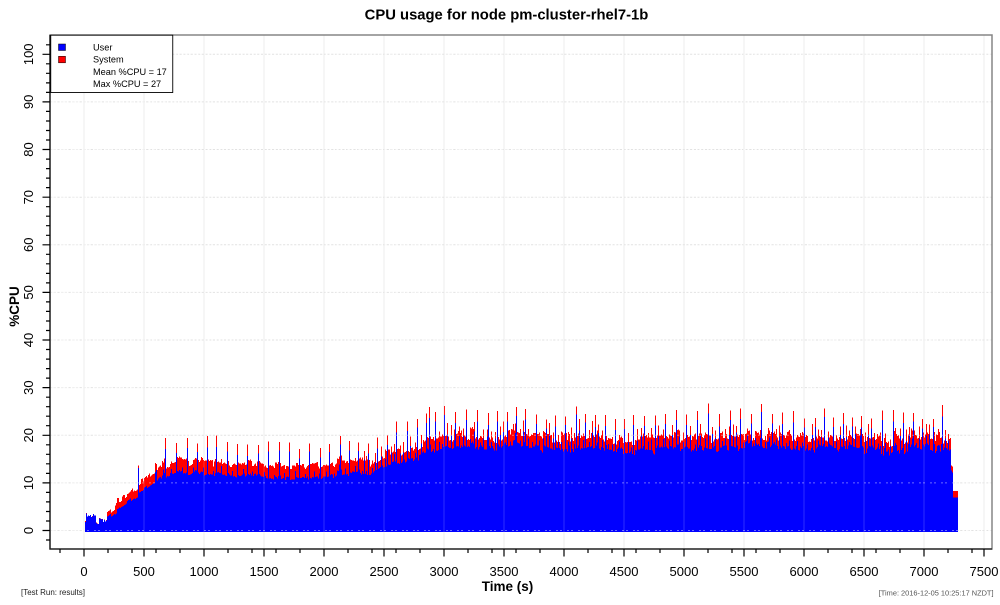 The image size is (1000, 605). What do you see at coordinates (444, 571) in the screenshot?
I see `svg-text: 3000` at bounding box center [444, 571].